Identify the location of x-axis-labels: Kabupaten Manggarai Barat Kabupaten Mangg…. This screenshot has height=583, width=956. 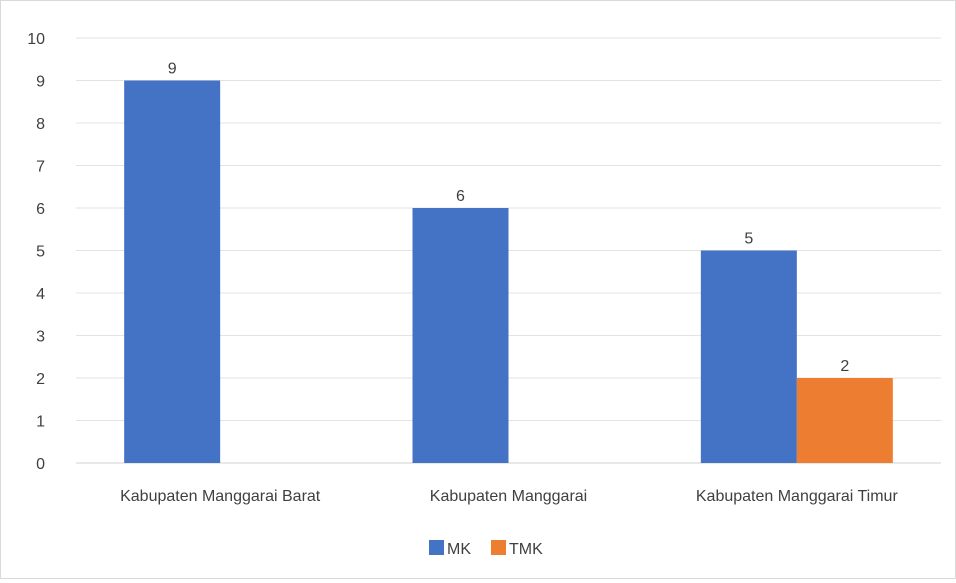
(509, 496).